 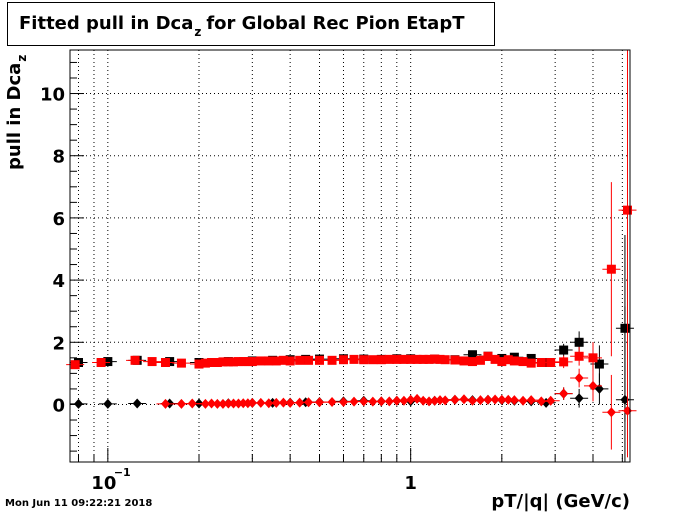 What do you see at coordinates (52, 95) in the screenshot?
I see `y-tick-label: 10` at bounding box center [52, 95].